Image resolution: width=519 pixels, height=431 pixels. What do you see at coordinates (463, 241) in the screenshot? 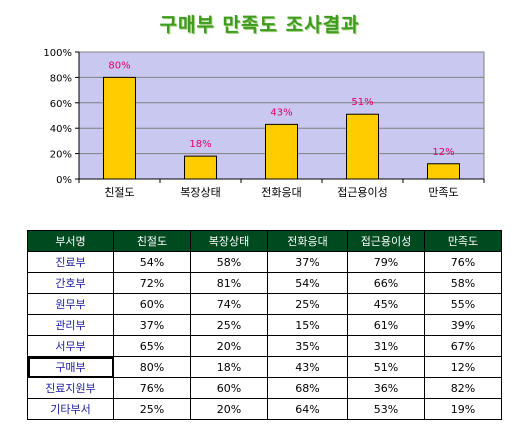
I see `column-header: 만족도` at bounding box center [463, 241].